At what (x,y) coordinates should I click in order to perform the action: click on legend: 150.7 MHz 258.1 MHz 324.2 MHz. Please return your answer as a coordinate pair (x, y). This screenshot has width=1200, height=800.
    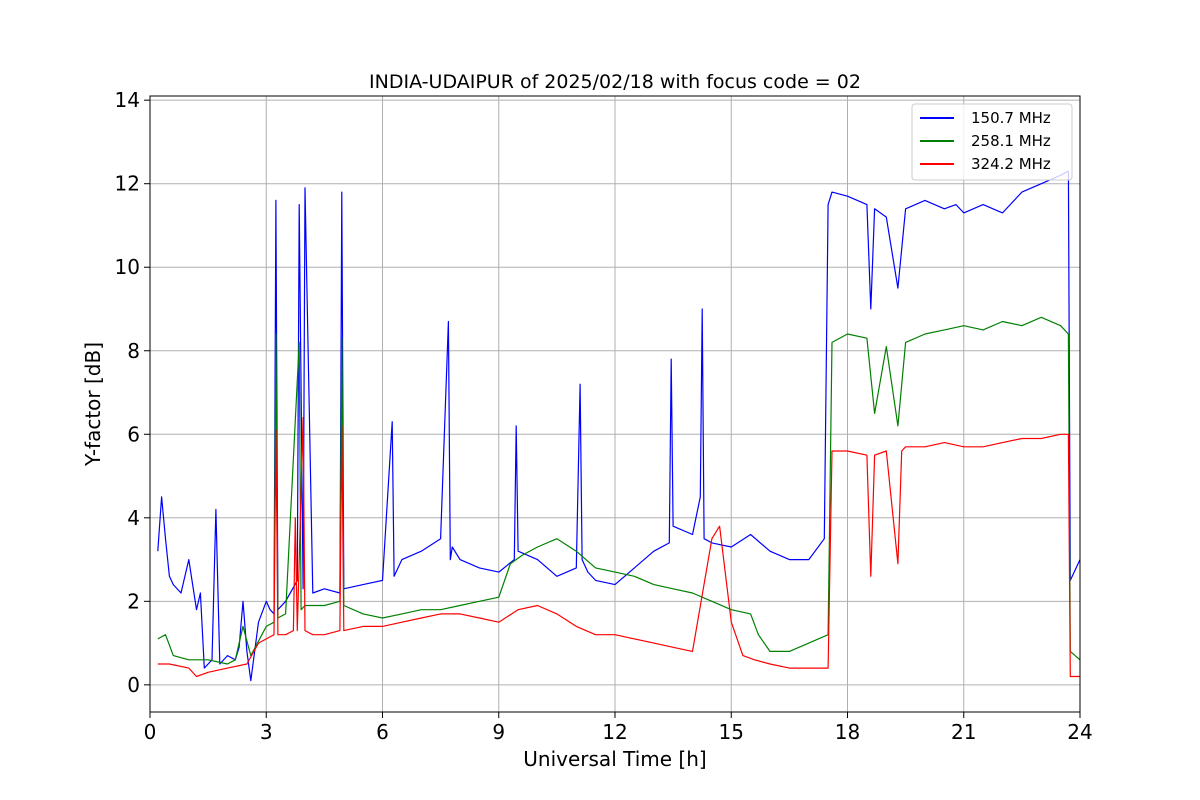
    Looking at the image, I should click on (992, 142).